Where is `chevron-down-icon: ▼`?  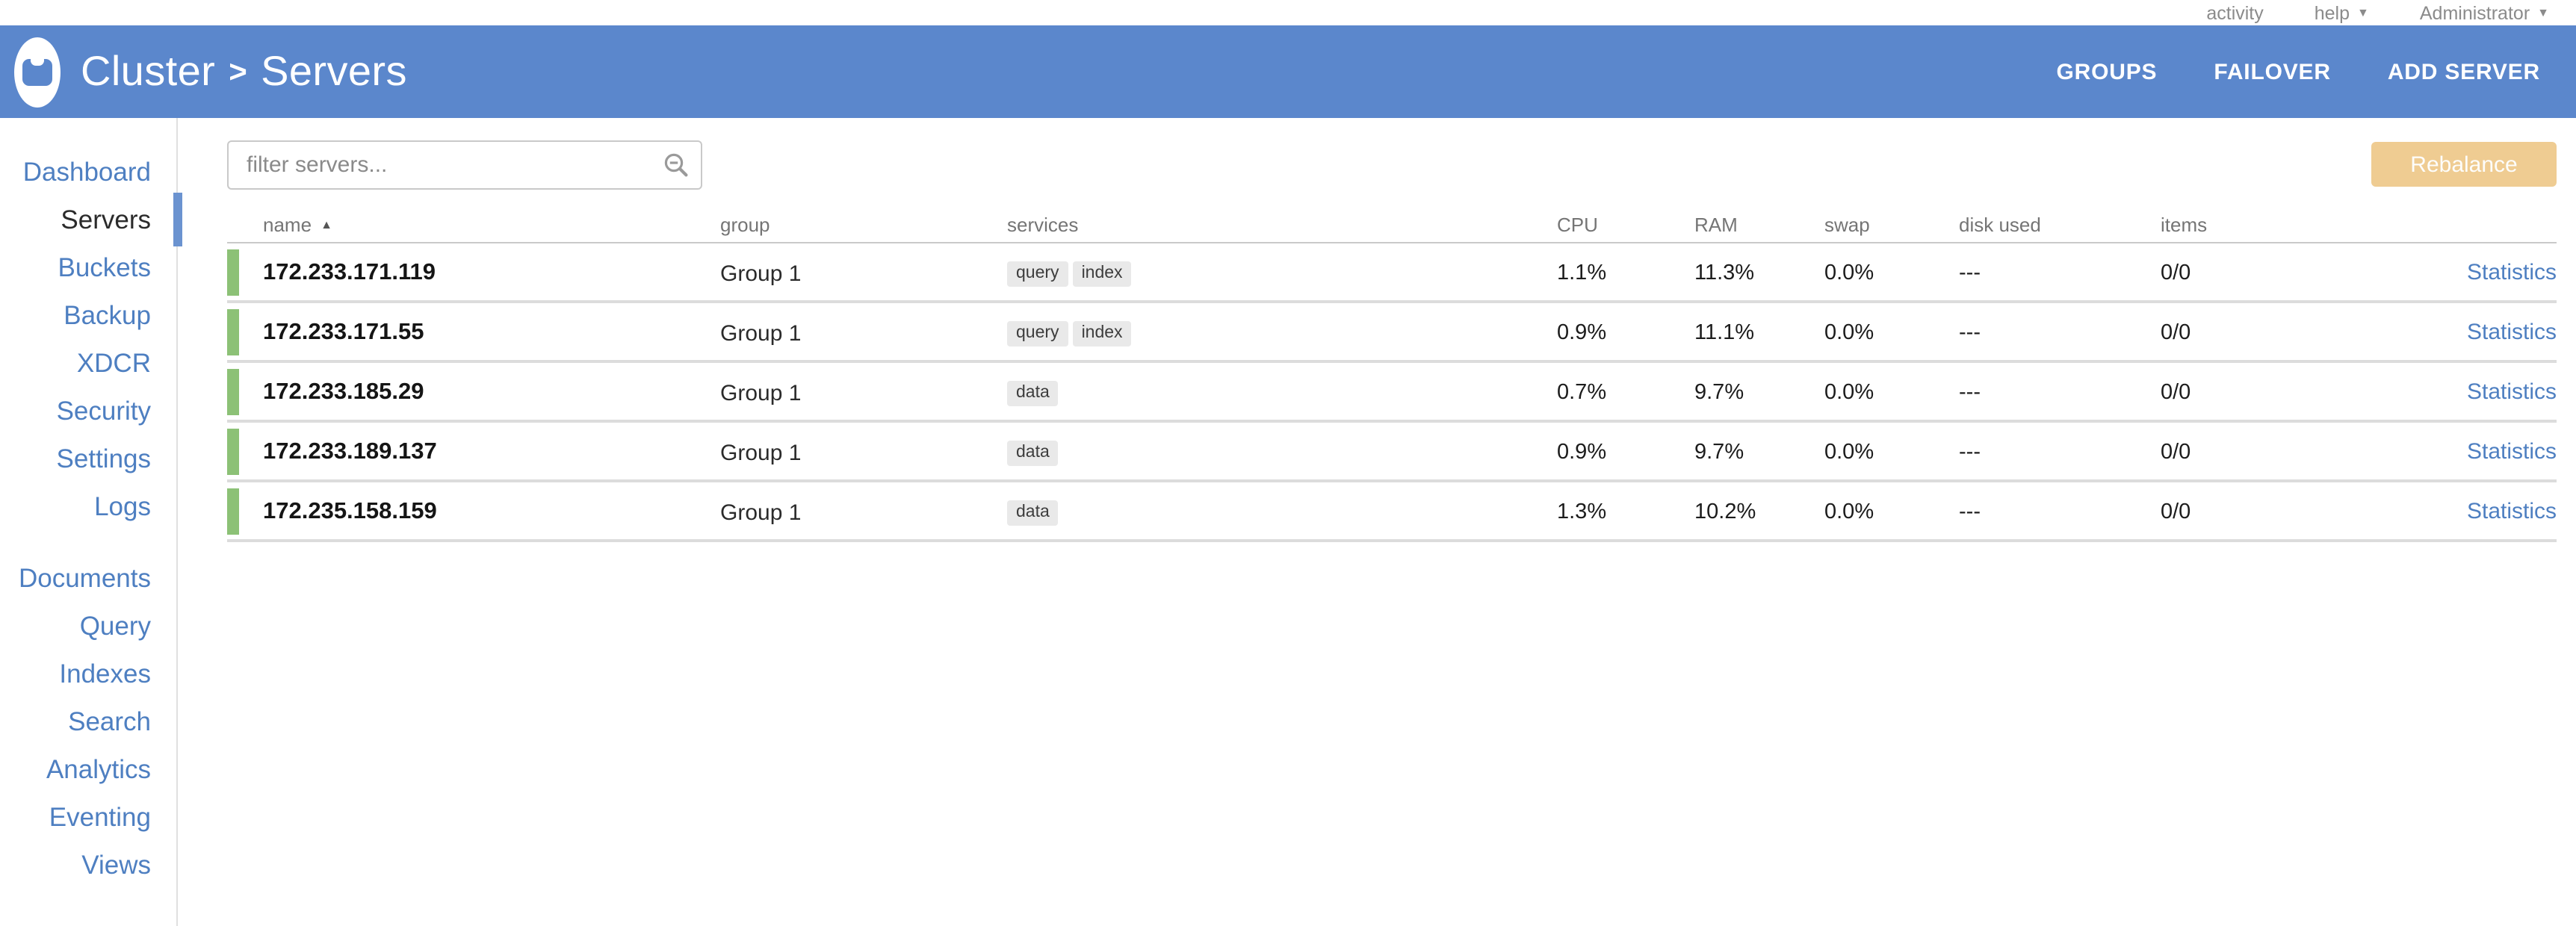 chevron-down-icon: ▼ is located at coordinates (2543, 12).